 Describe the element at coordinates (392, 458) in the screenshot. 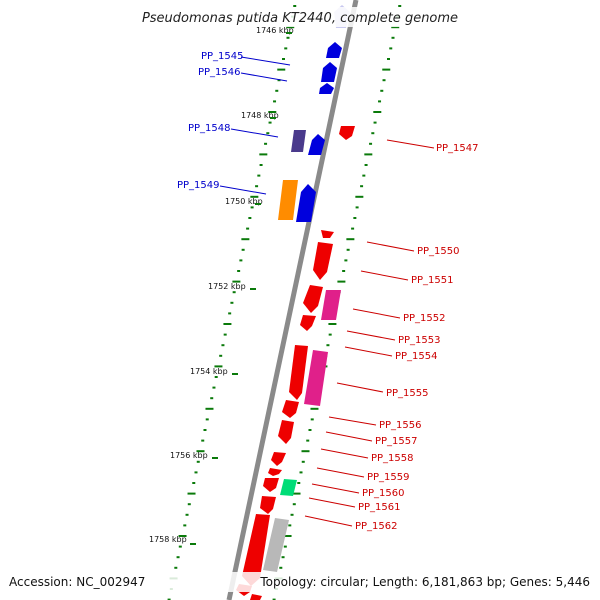

I see `gene-label: PP_1558` at that location.